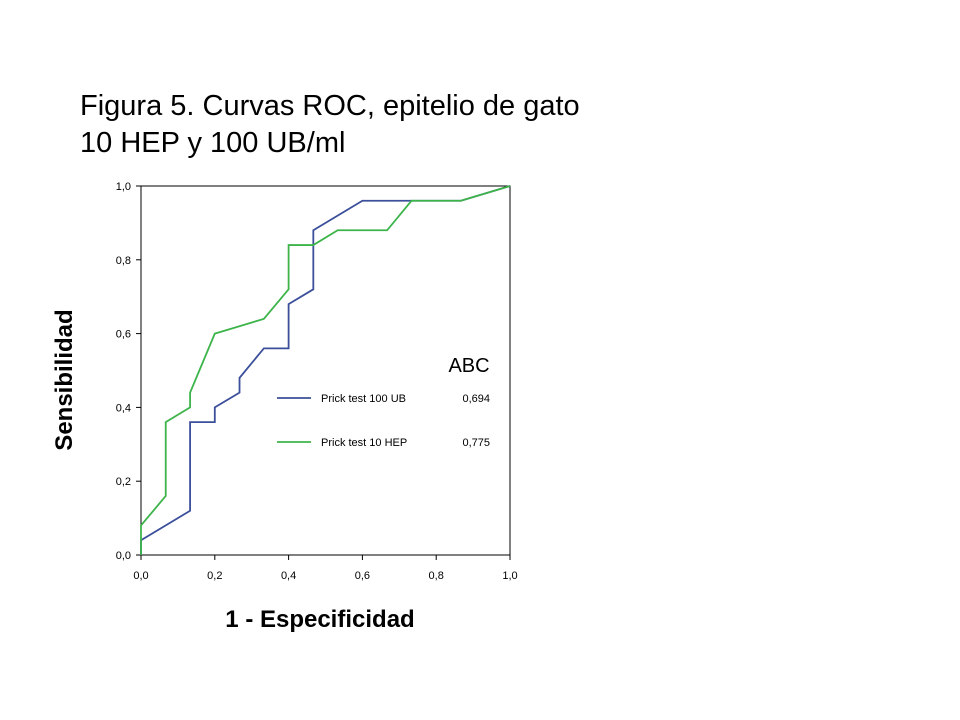  Describe the element at coordinates (468, 366) in the screenshot. I see `legend-title: ABC` at that location.